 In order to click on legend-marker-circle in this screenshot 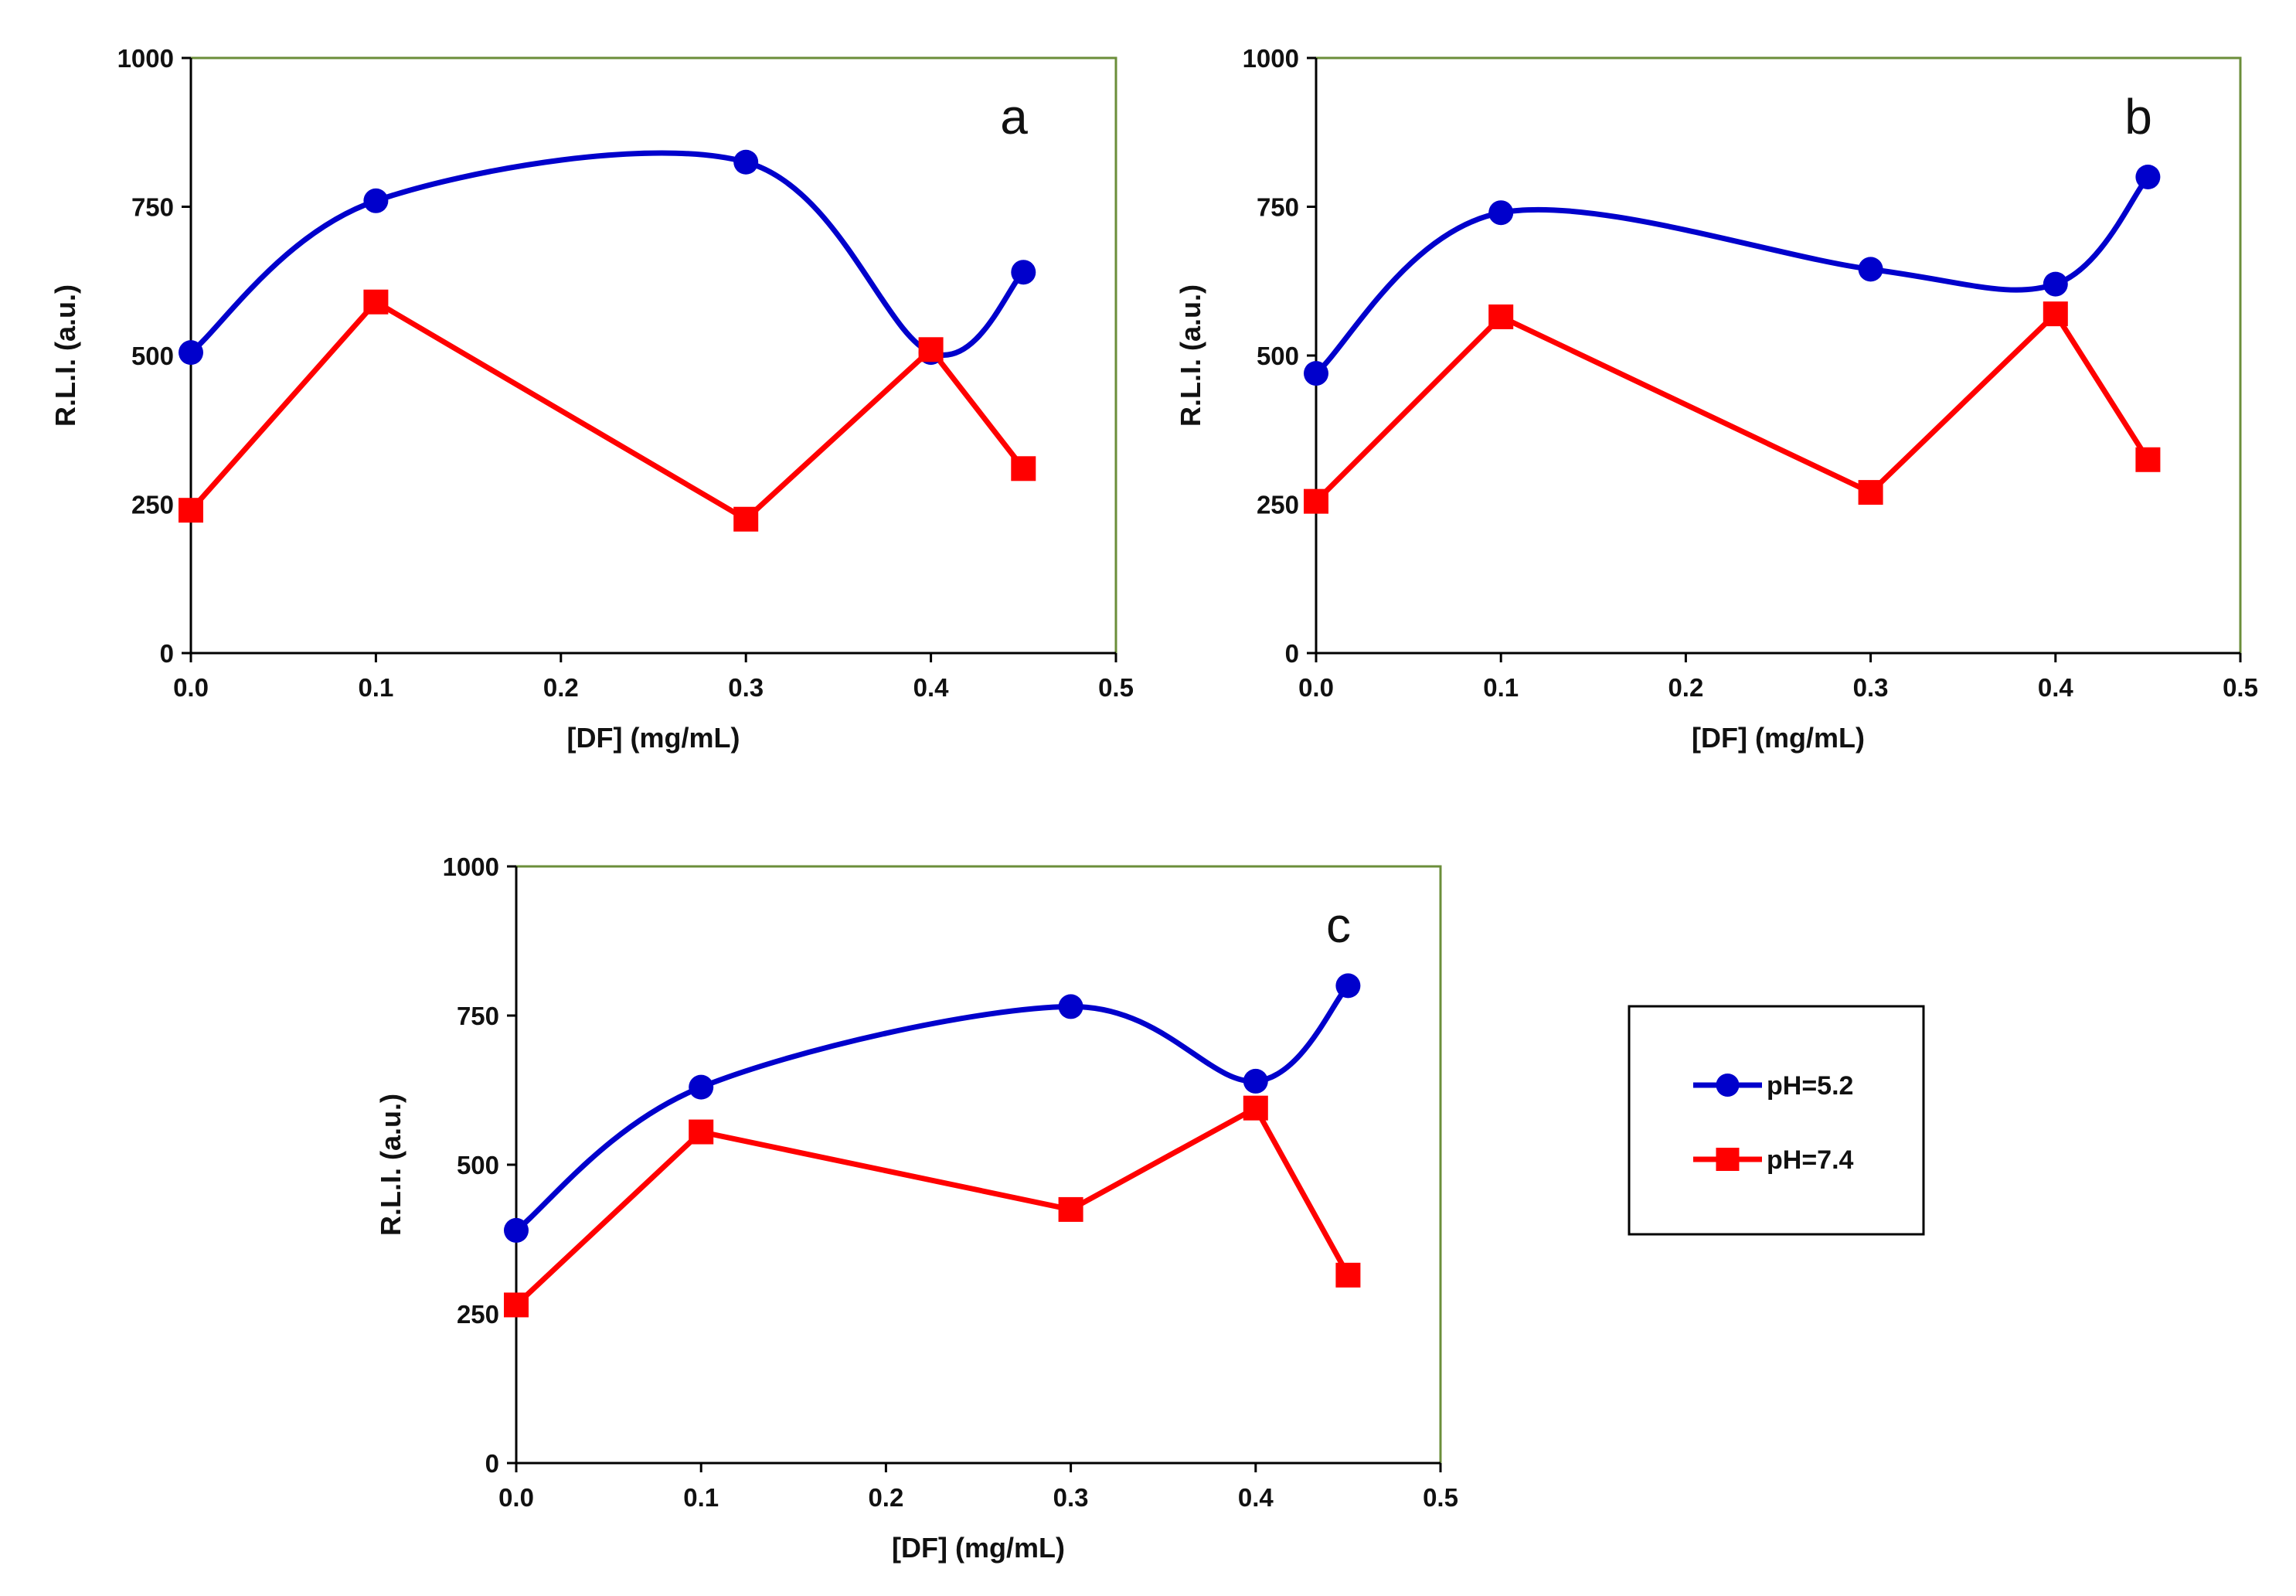, I will do `click(1728, 1085)`.